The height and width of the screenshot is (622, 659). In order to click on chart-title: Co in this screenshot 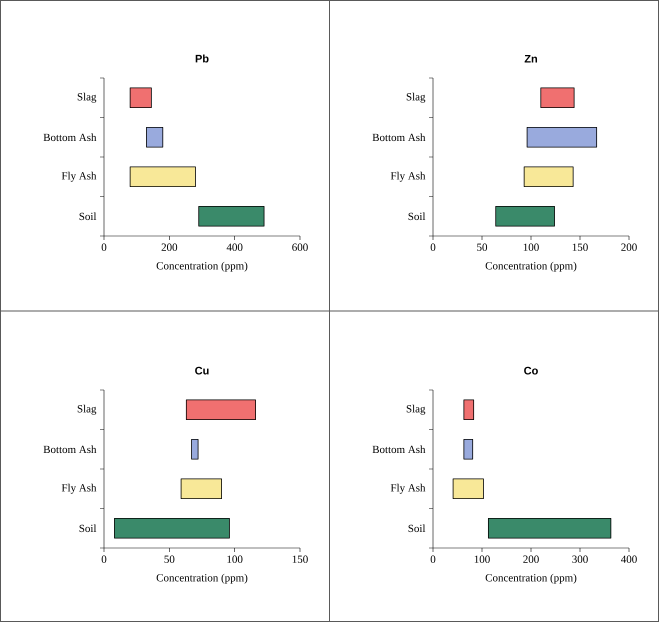, I will do `click(531, 370)`.